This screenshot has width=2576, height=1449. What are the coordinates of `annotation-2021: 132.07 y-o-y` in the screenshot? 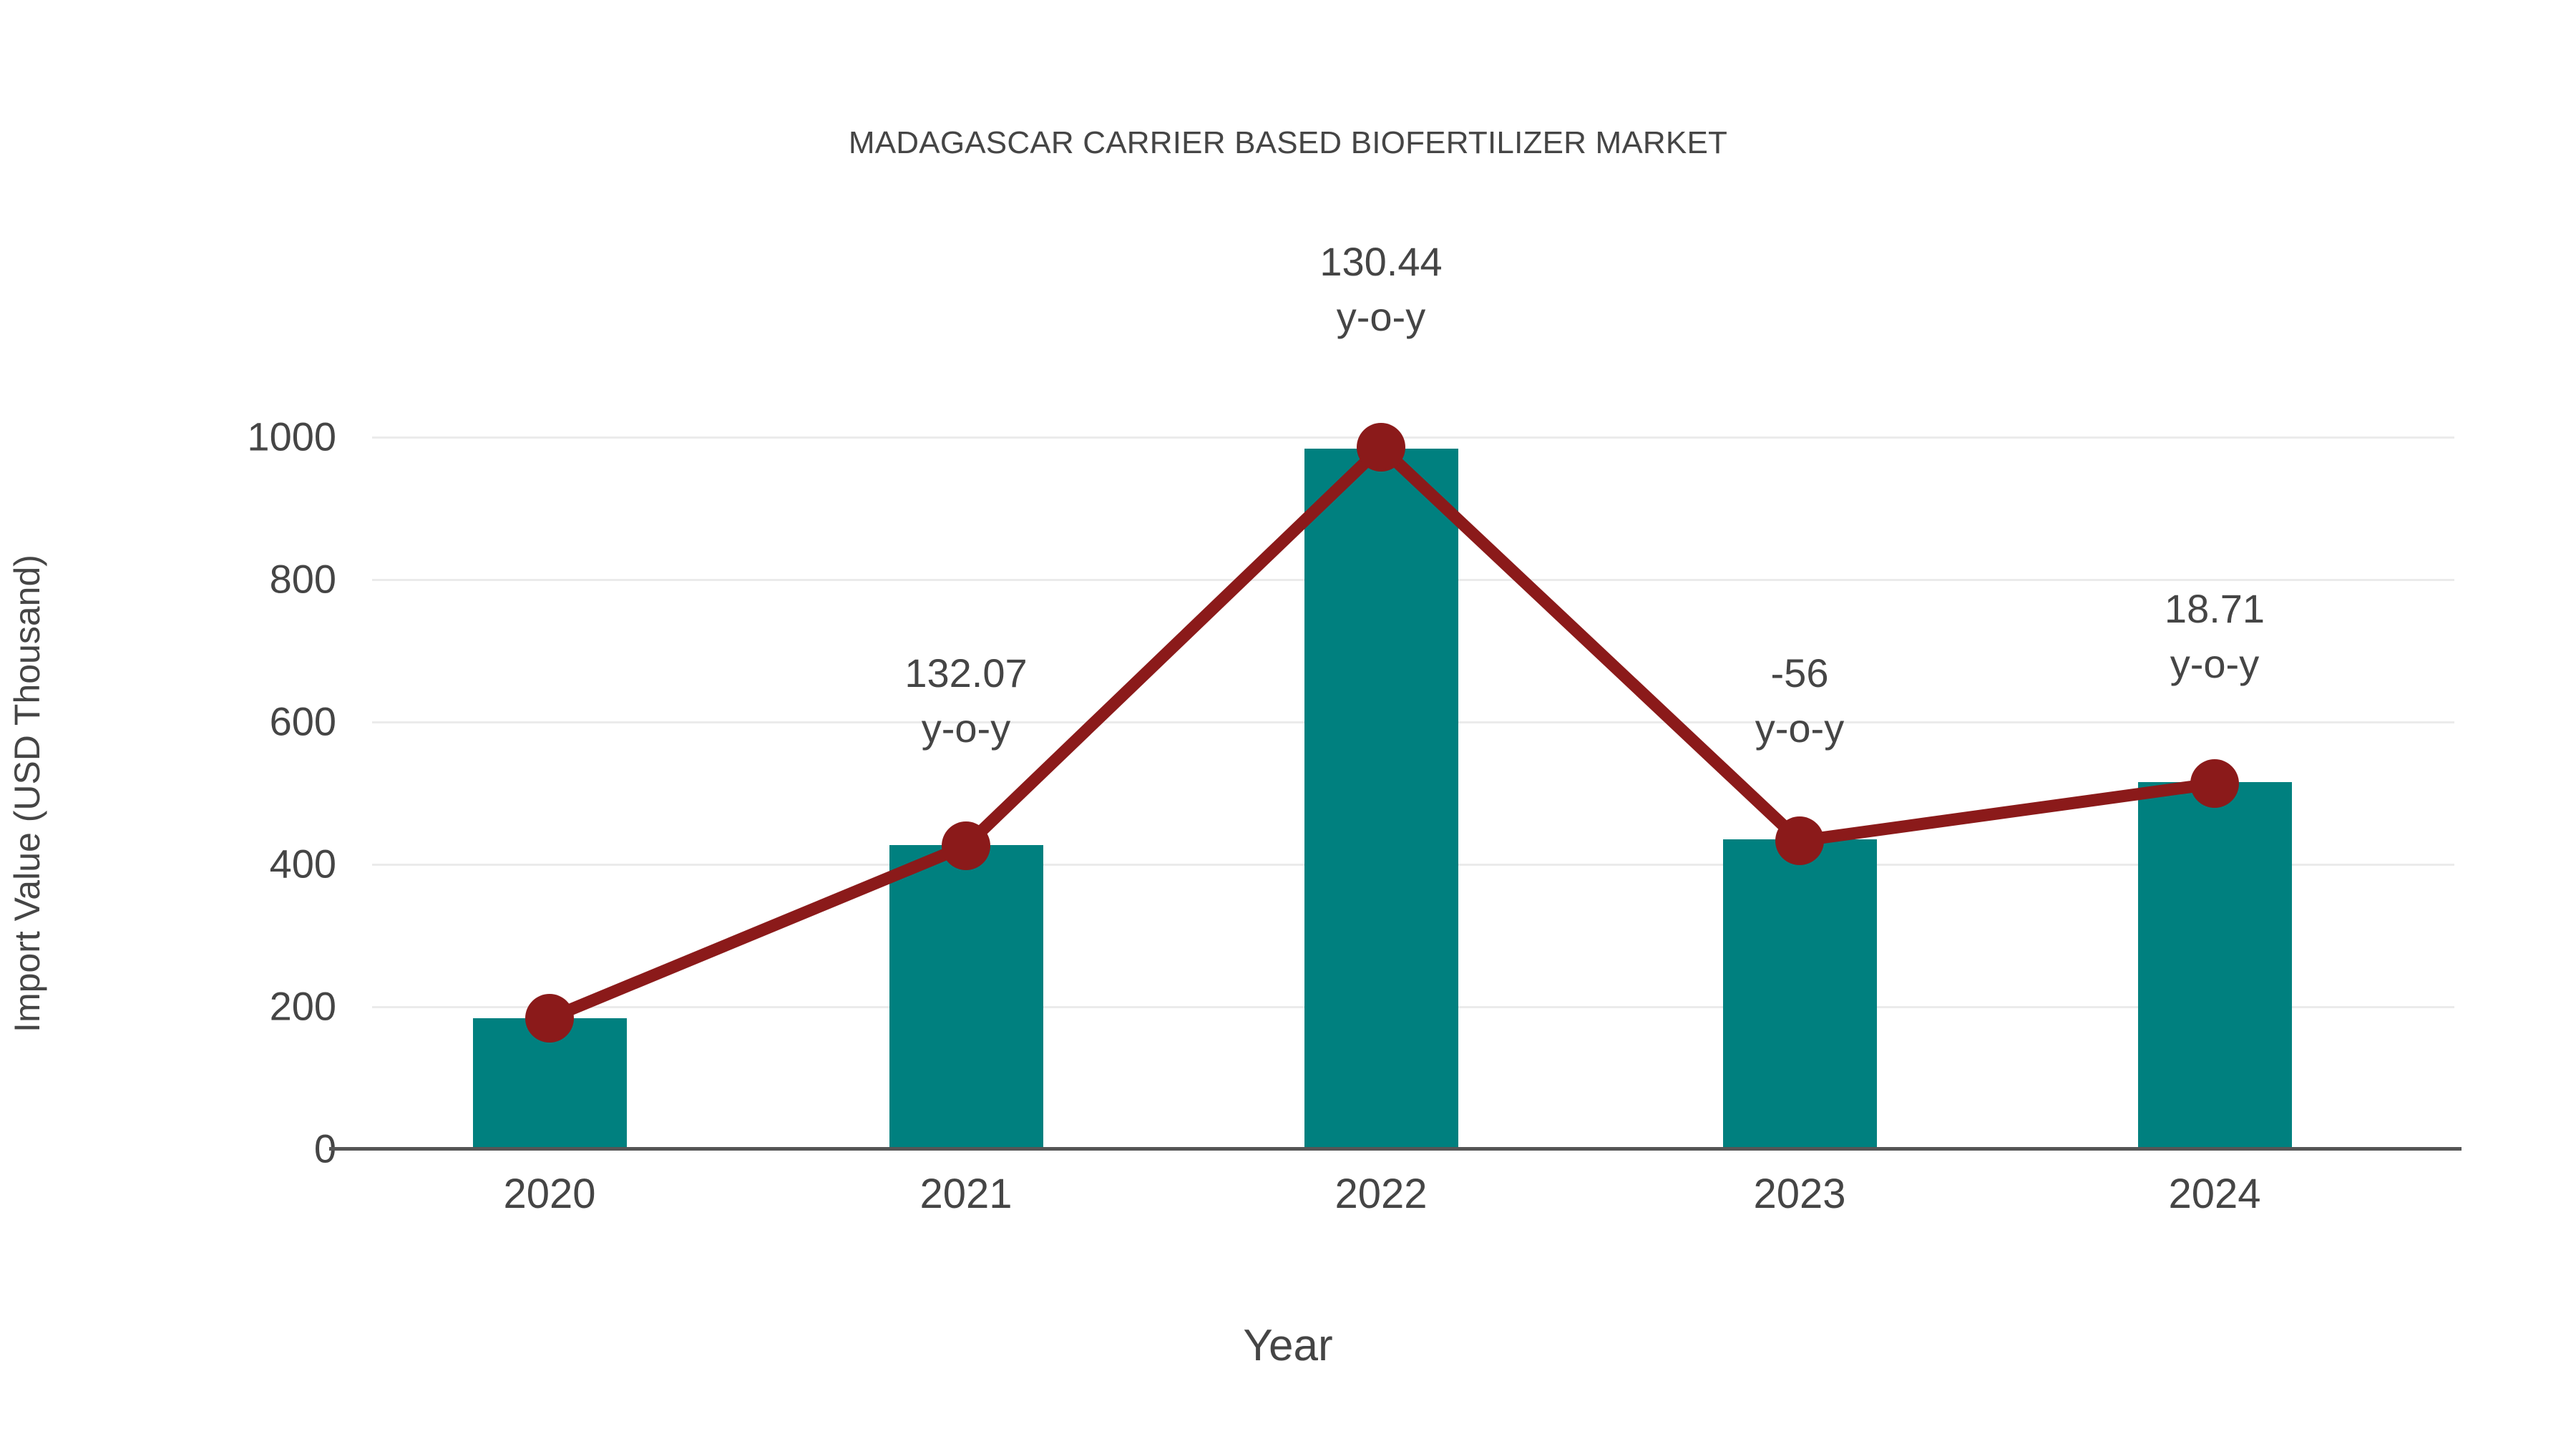 It's located at (966, 700).